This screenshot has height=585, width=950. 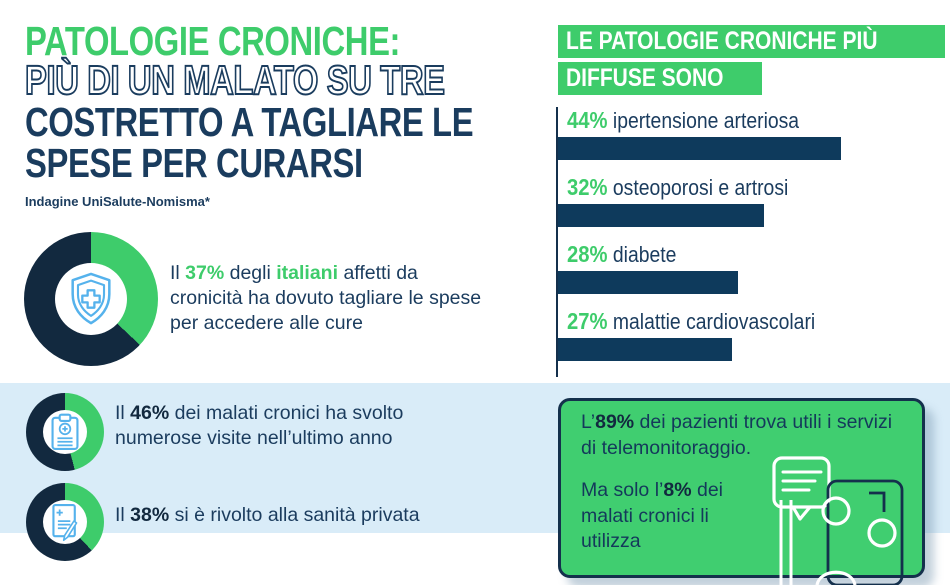 I want to click on bar-category-label: ipertensione arteriosa, so click(x=703, y=120).